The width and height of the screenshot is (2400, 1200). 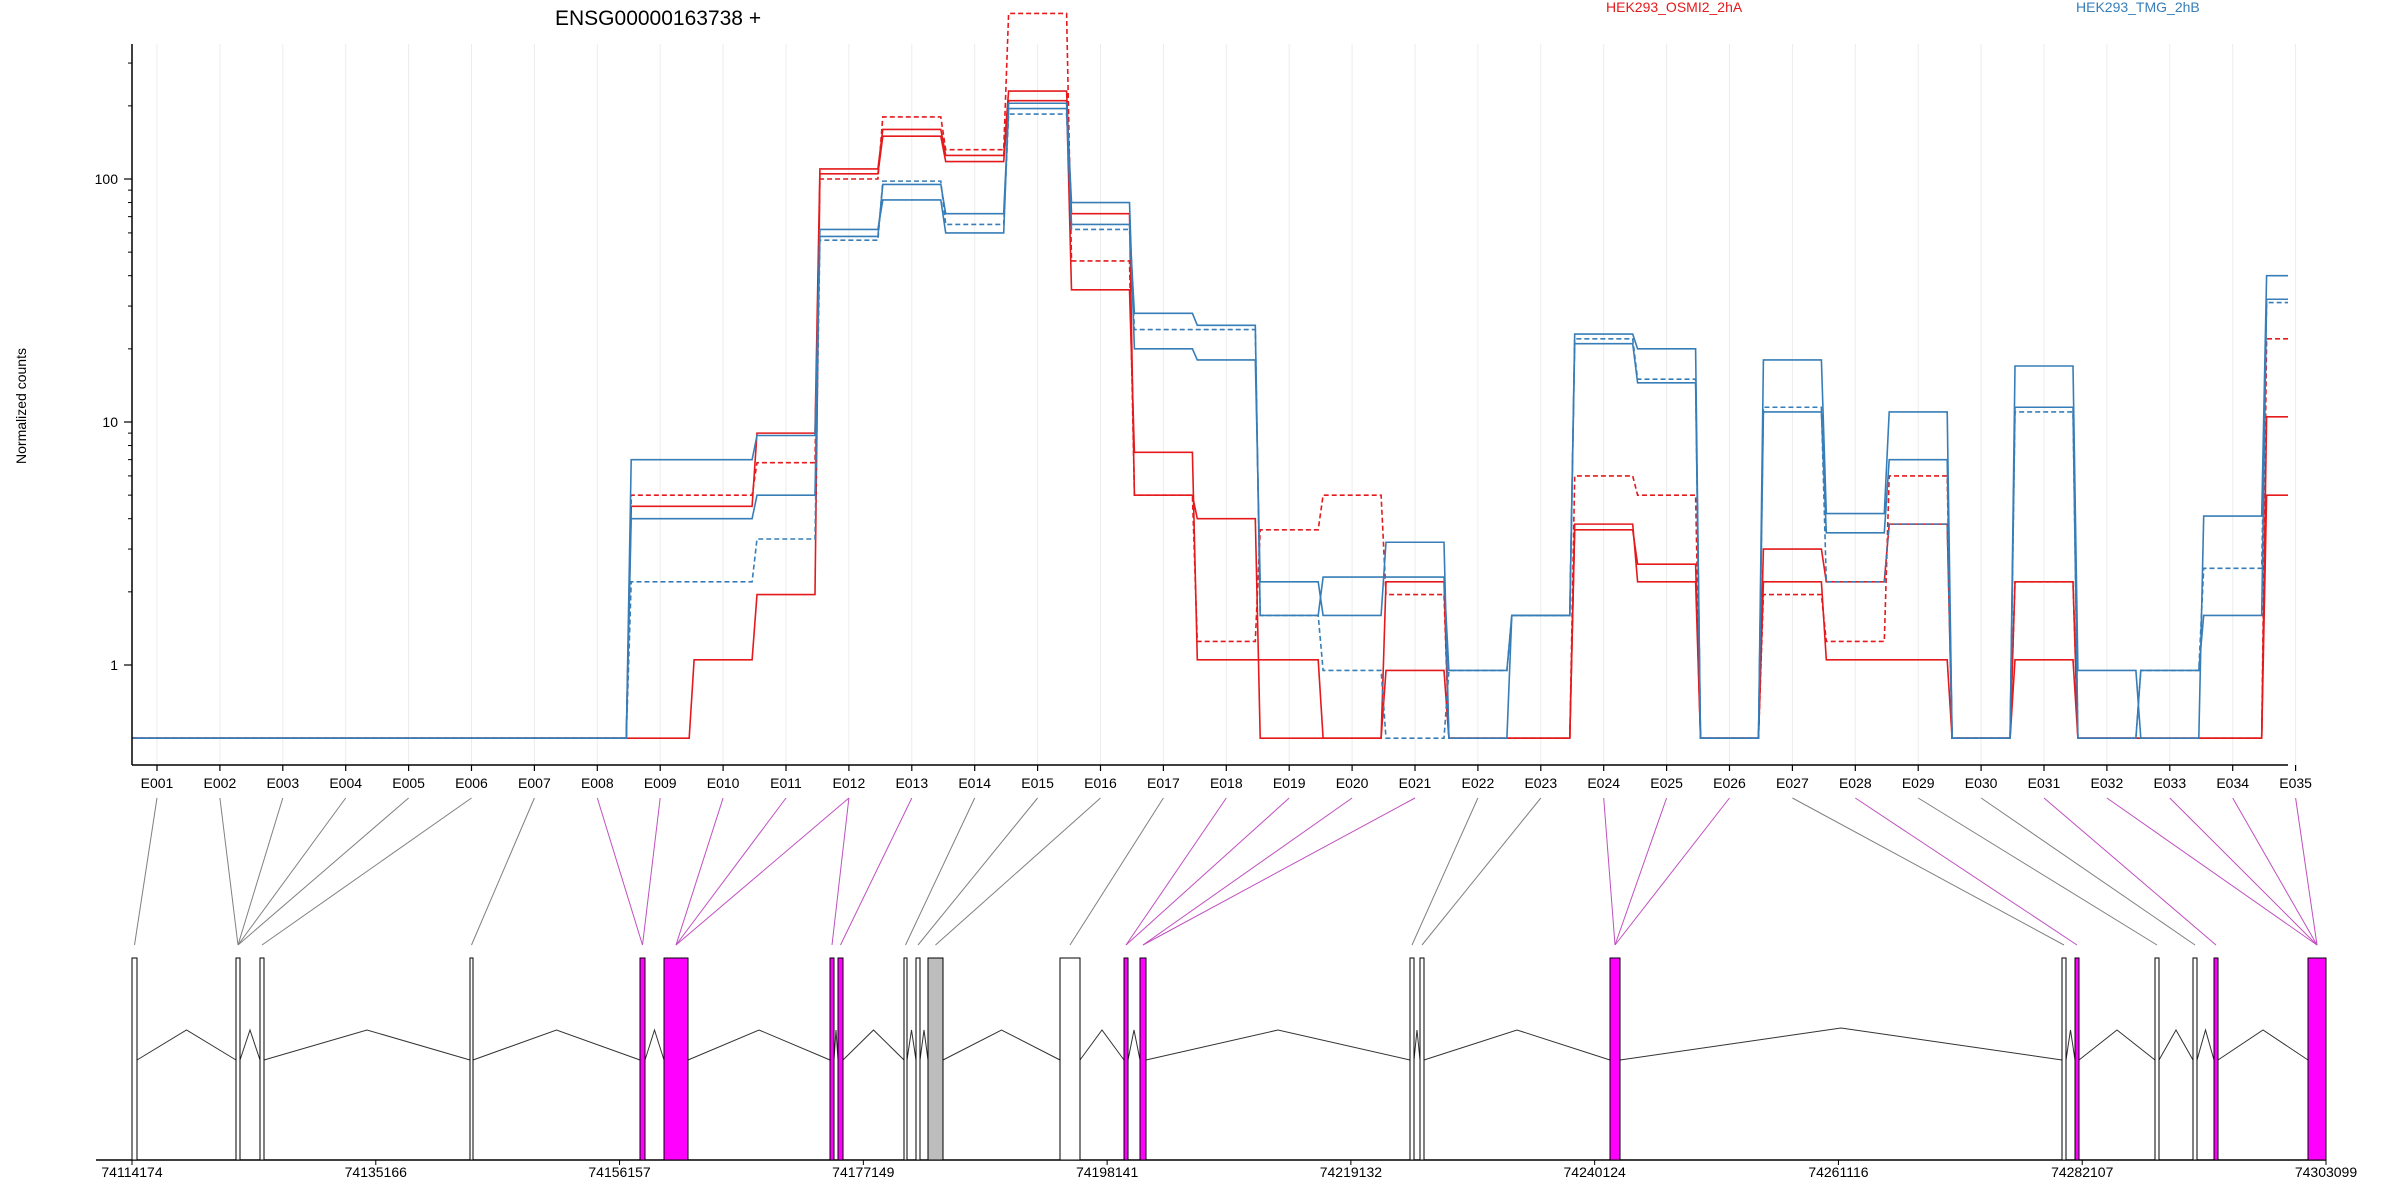 I want to click on x-tick-label: E020, so click(x=1352, y=783).